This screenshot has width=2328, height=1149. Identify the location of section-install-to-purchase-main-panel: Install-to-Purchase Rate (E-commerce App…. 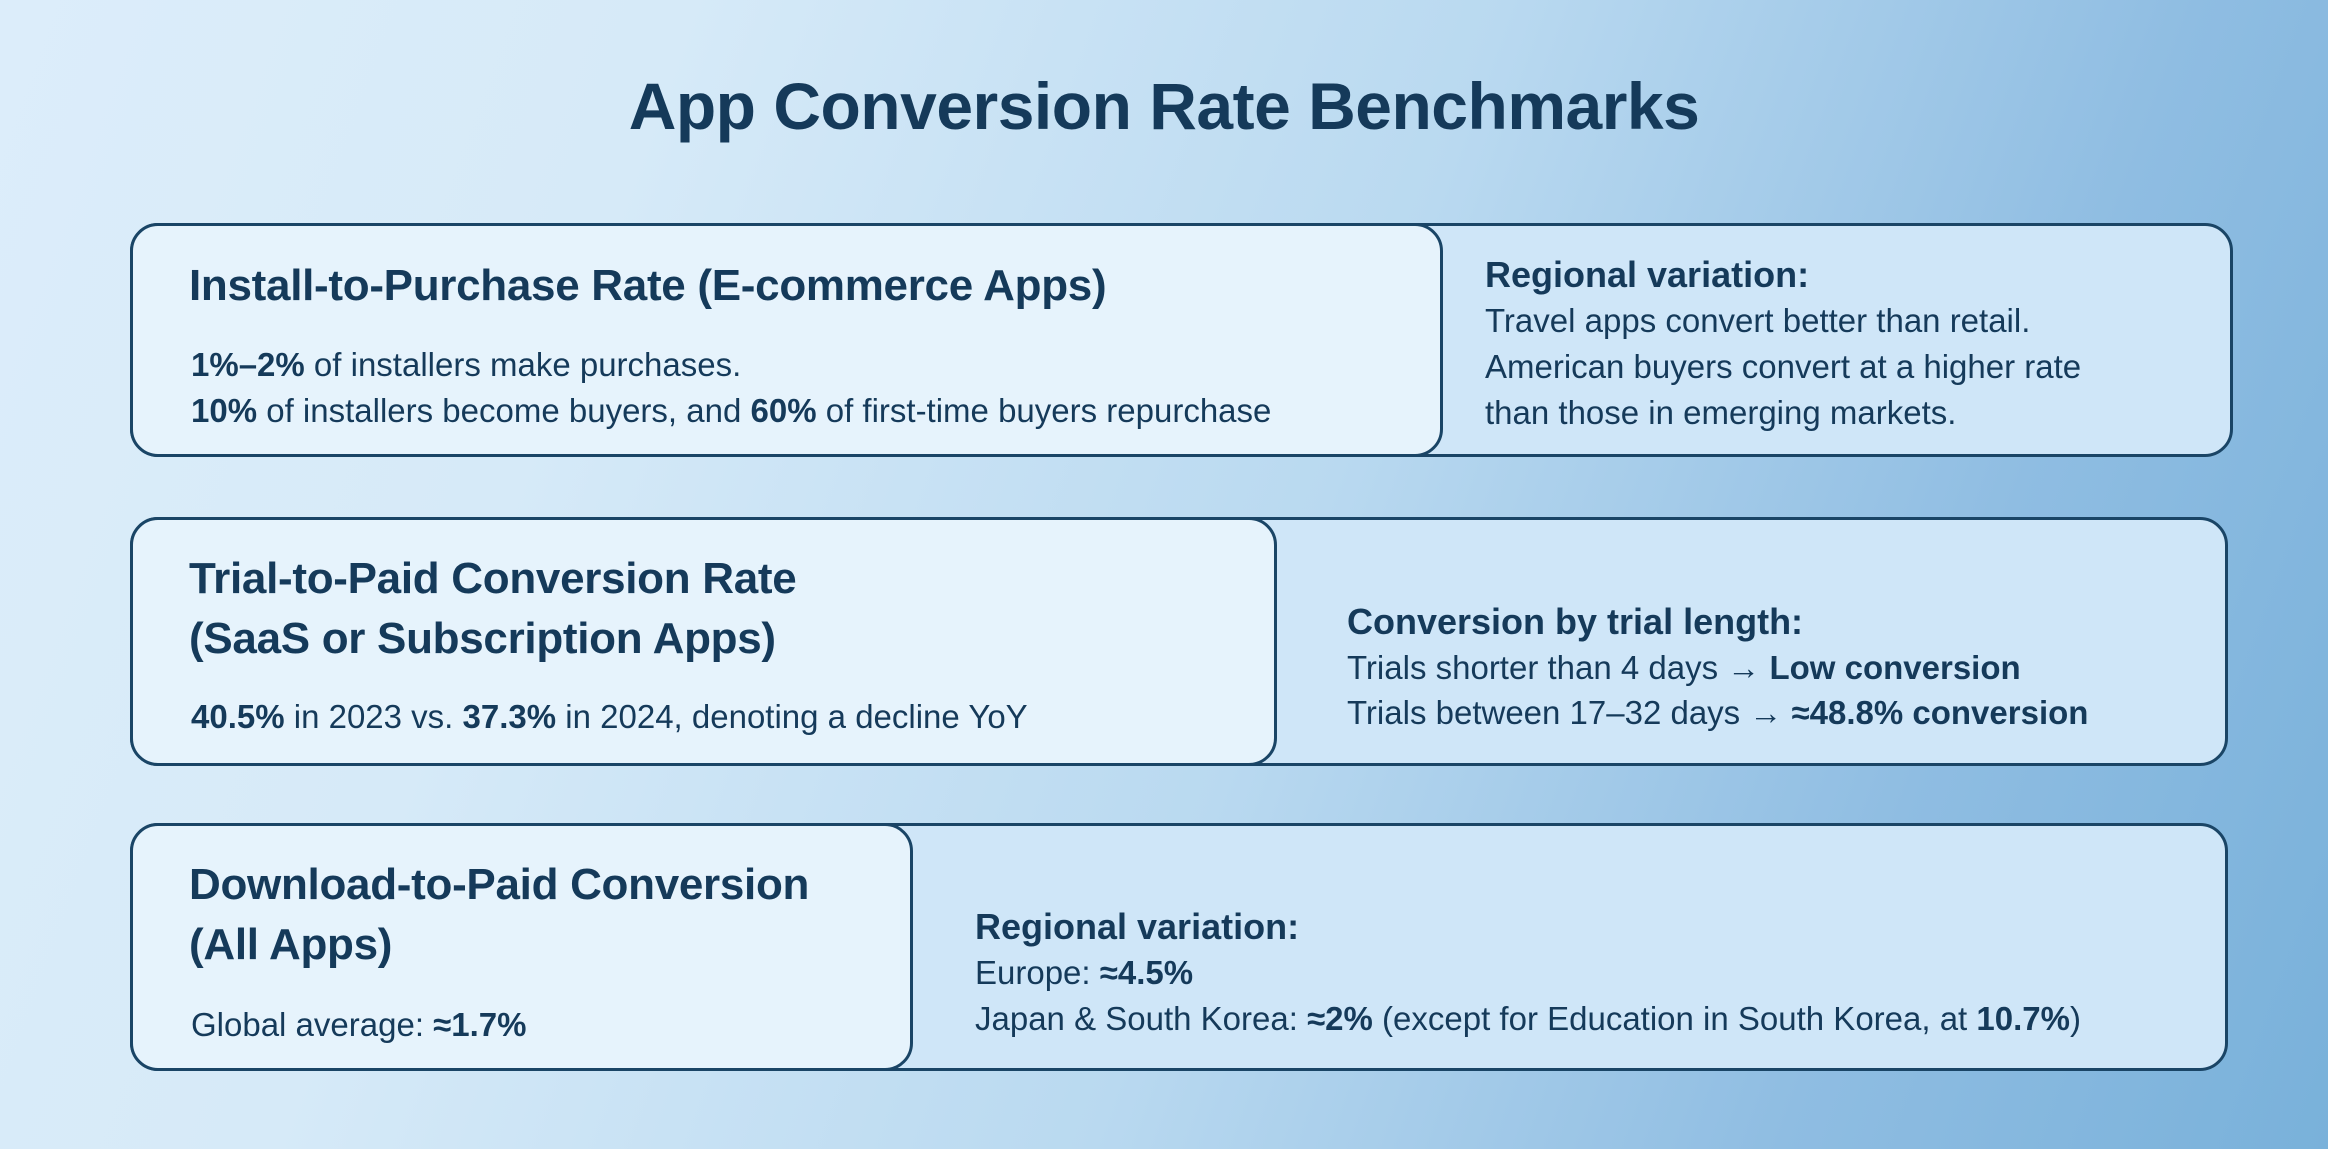
(786, 340).